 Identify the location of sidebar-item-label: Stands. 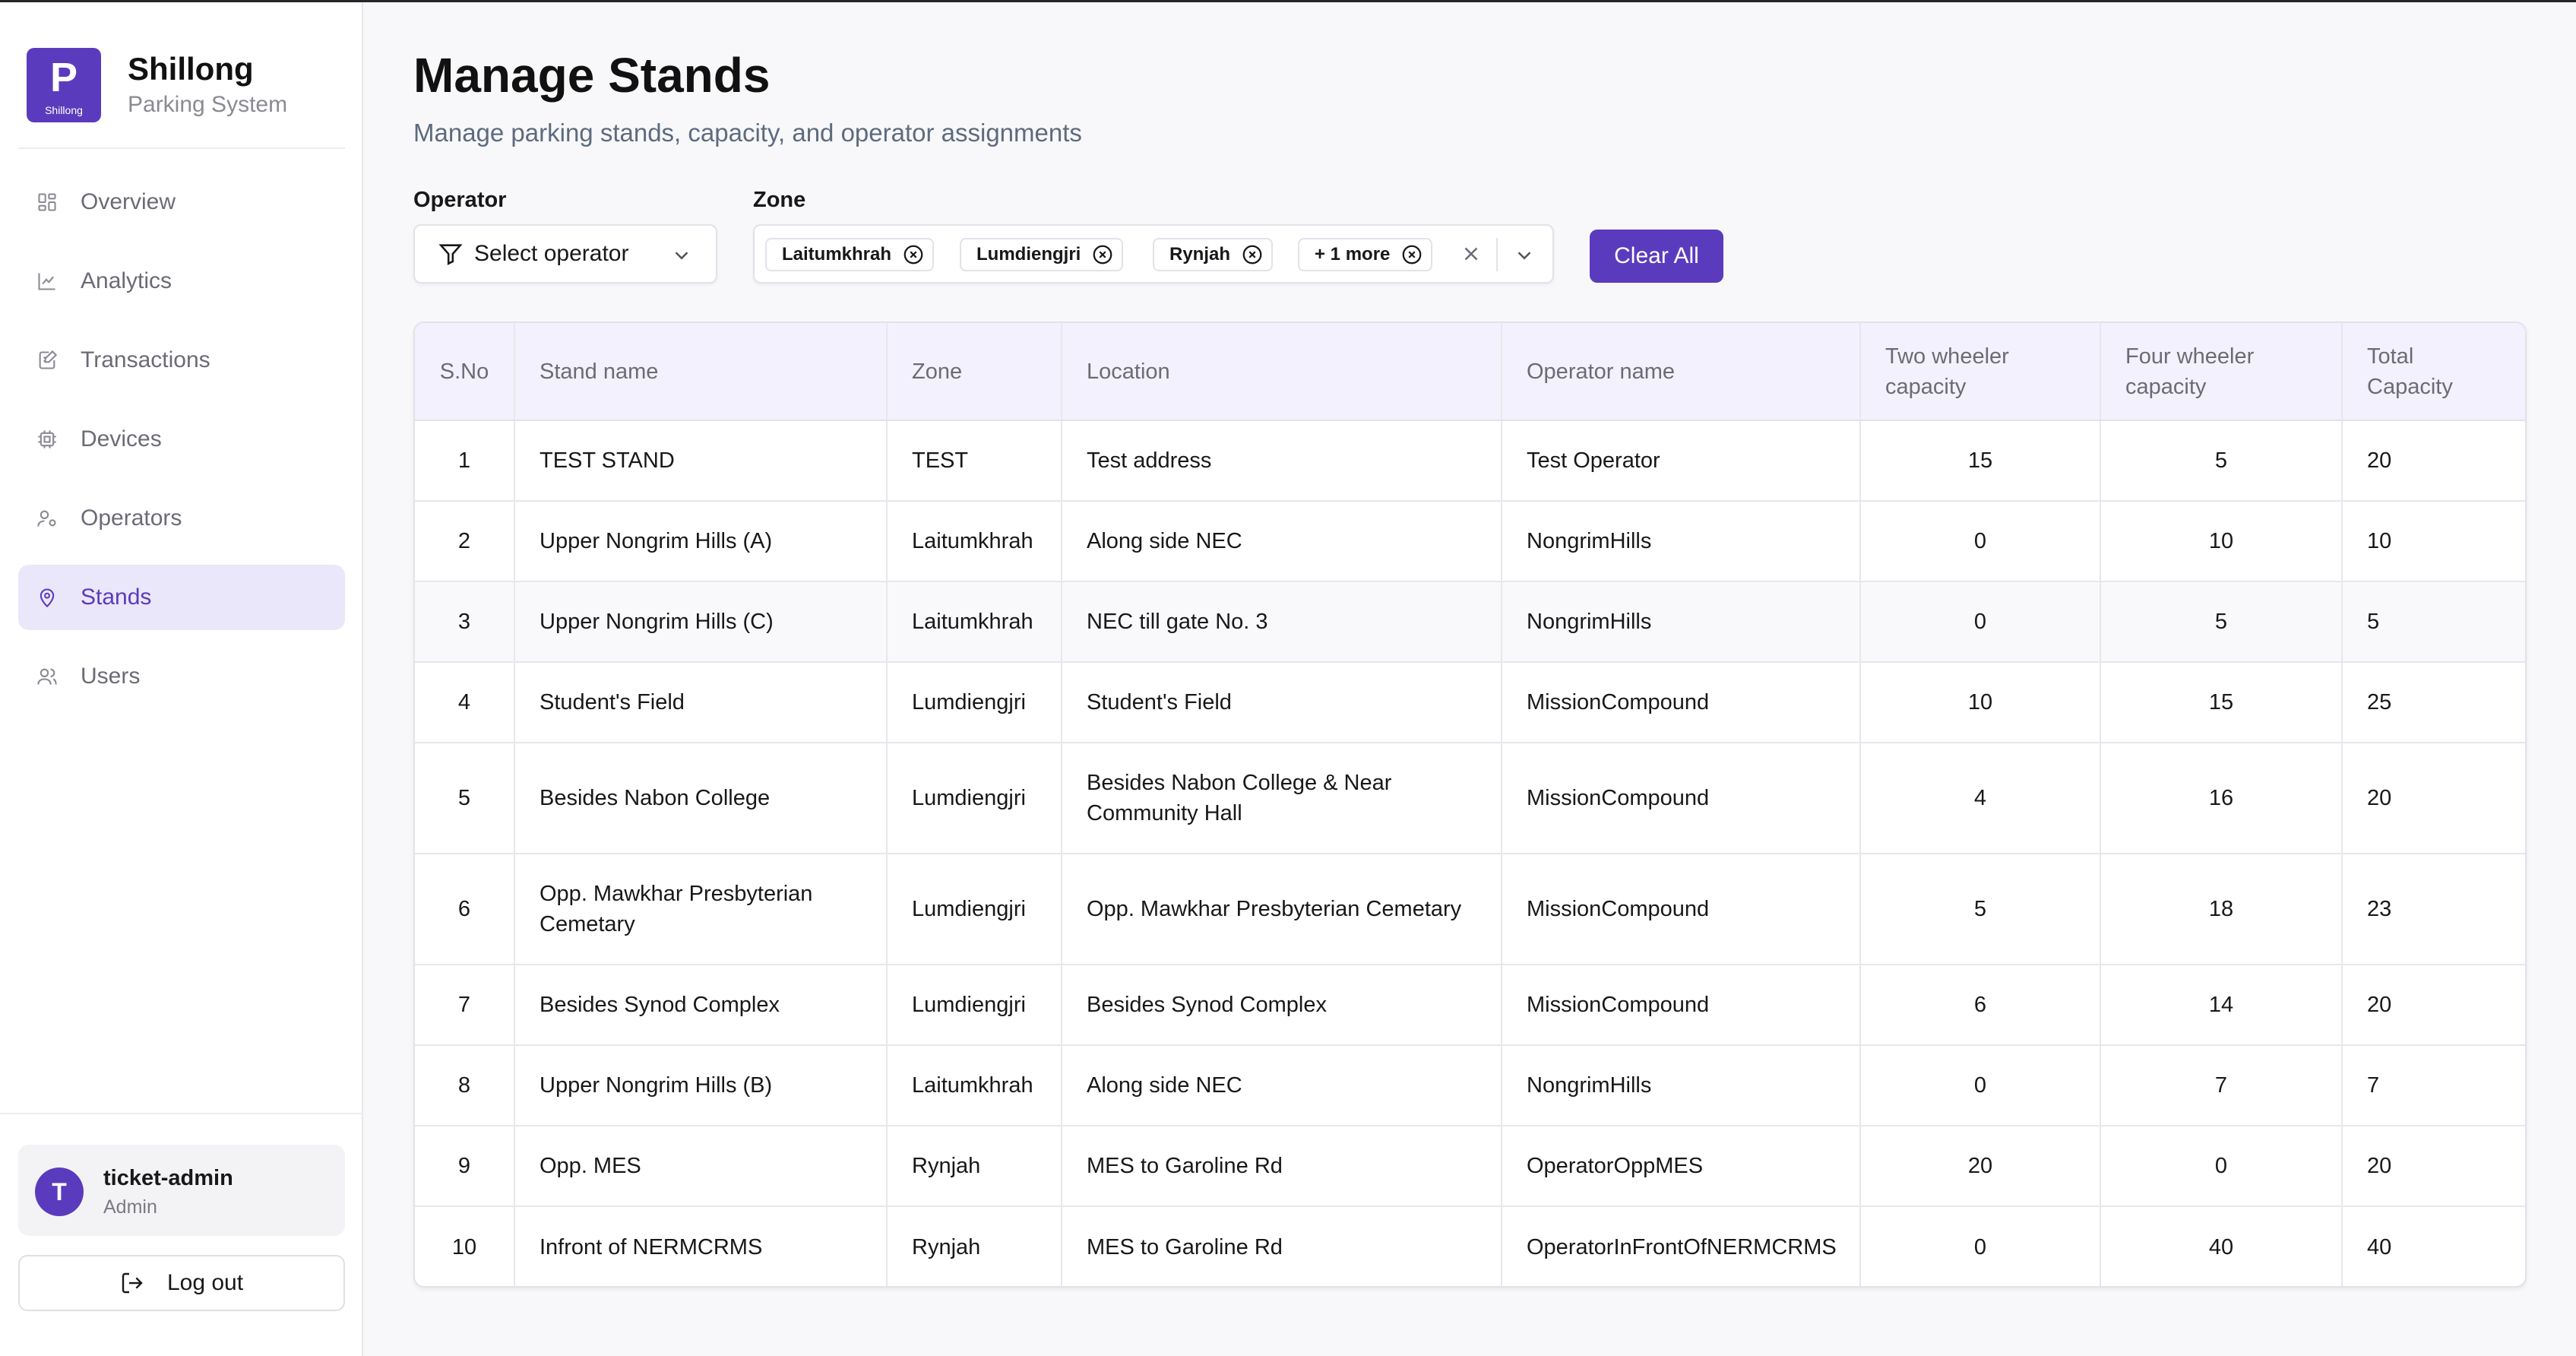
(116, 597).